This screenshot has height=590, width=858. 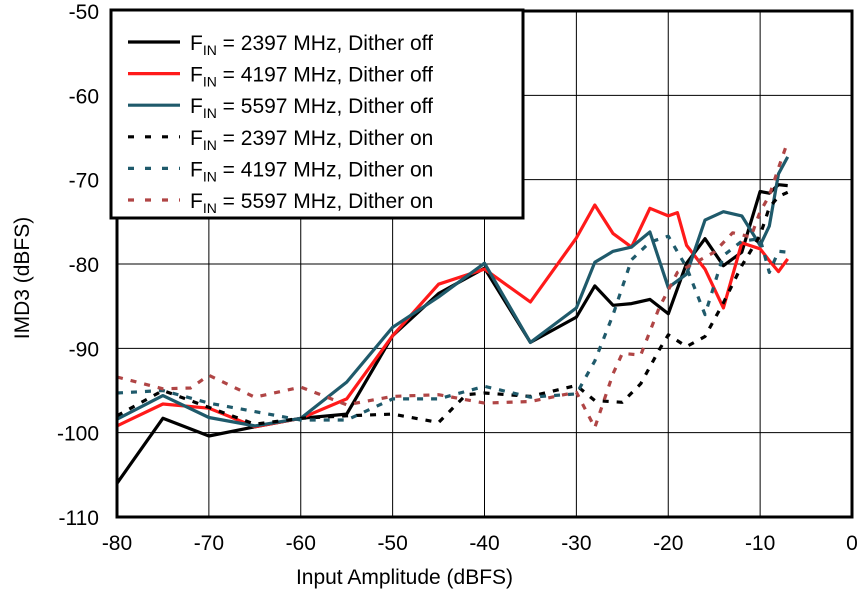 I want to click on x-tick-label: 0, so click(x=852, y=543).